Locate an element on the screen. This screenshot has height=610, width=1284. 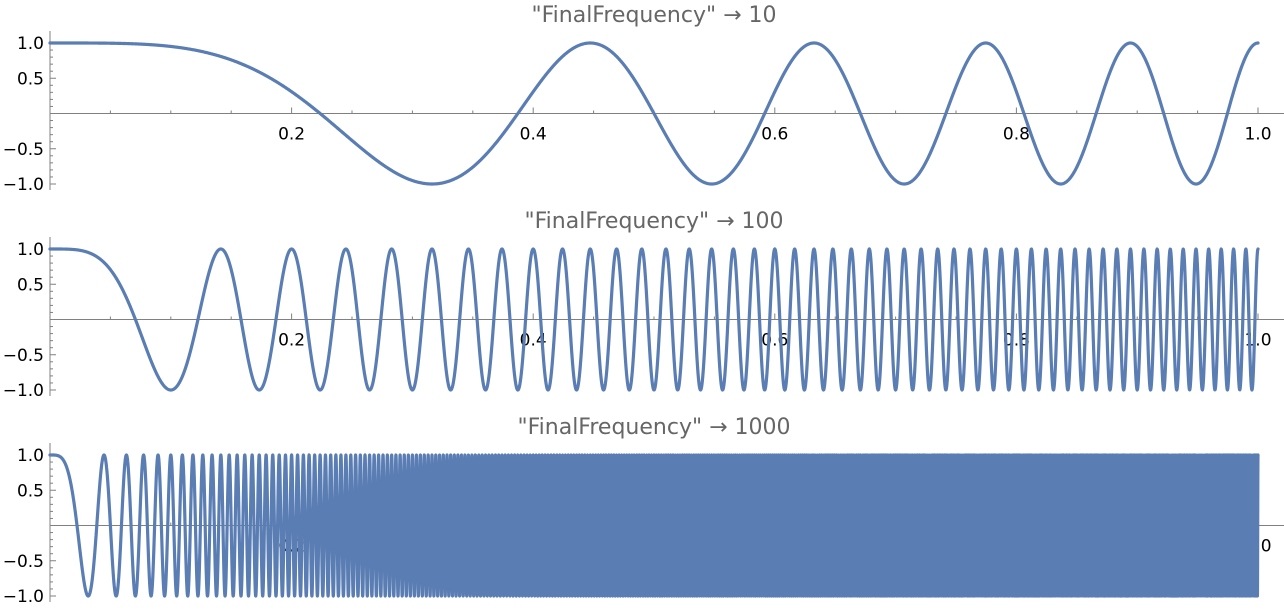
chart-title: "FinalFrequency" → 100 is located at coordinates (653, 221).